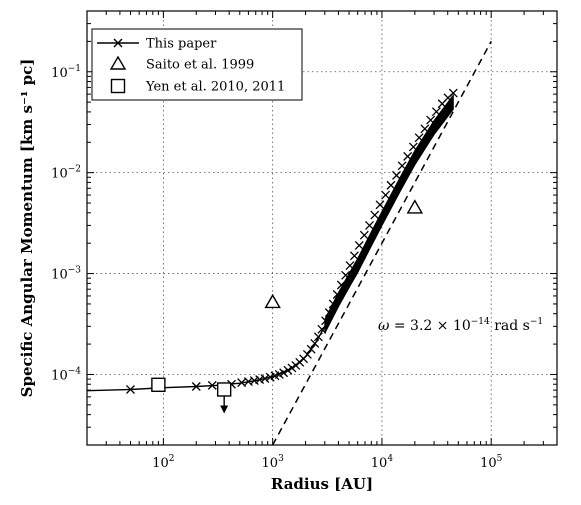 Image resolution: width=581 pixels, height=505 pixels. What do you see at coordinates (200, 65) in the screenshot?
I see `legend-label: Saito et al. 1999` at bounding box center [200, 65].